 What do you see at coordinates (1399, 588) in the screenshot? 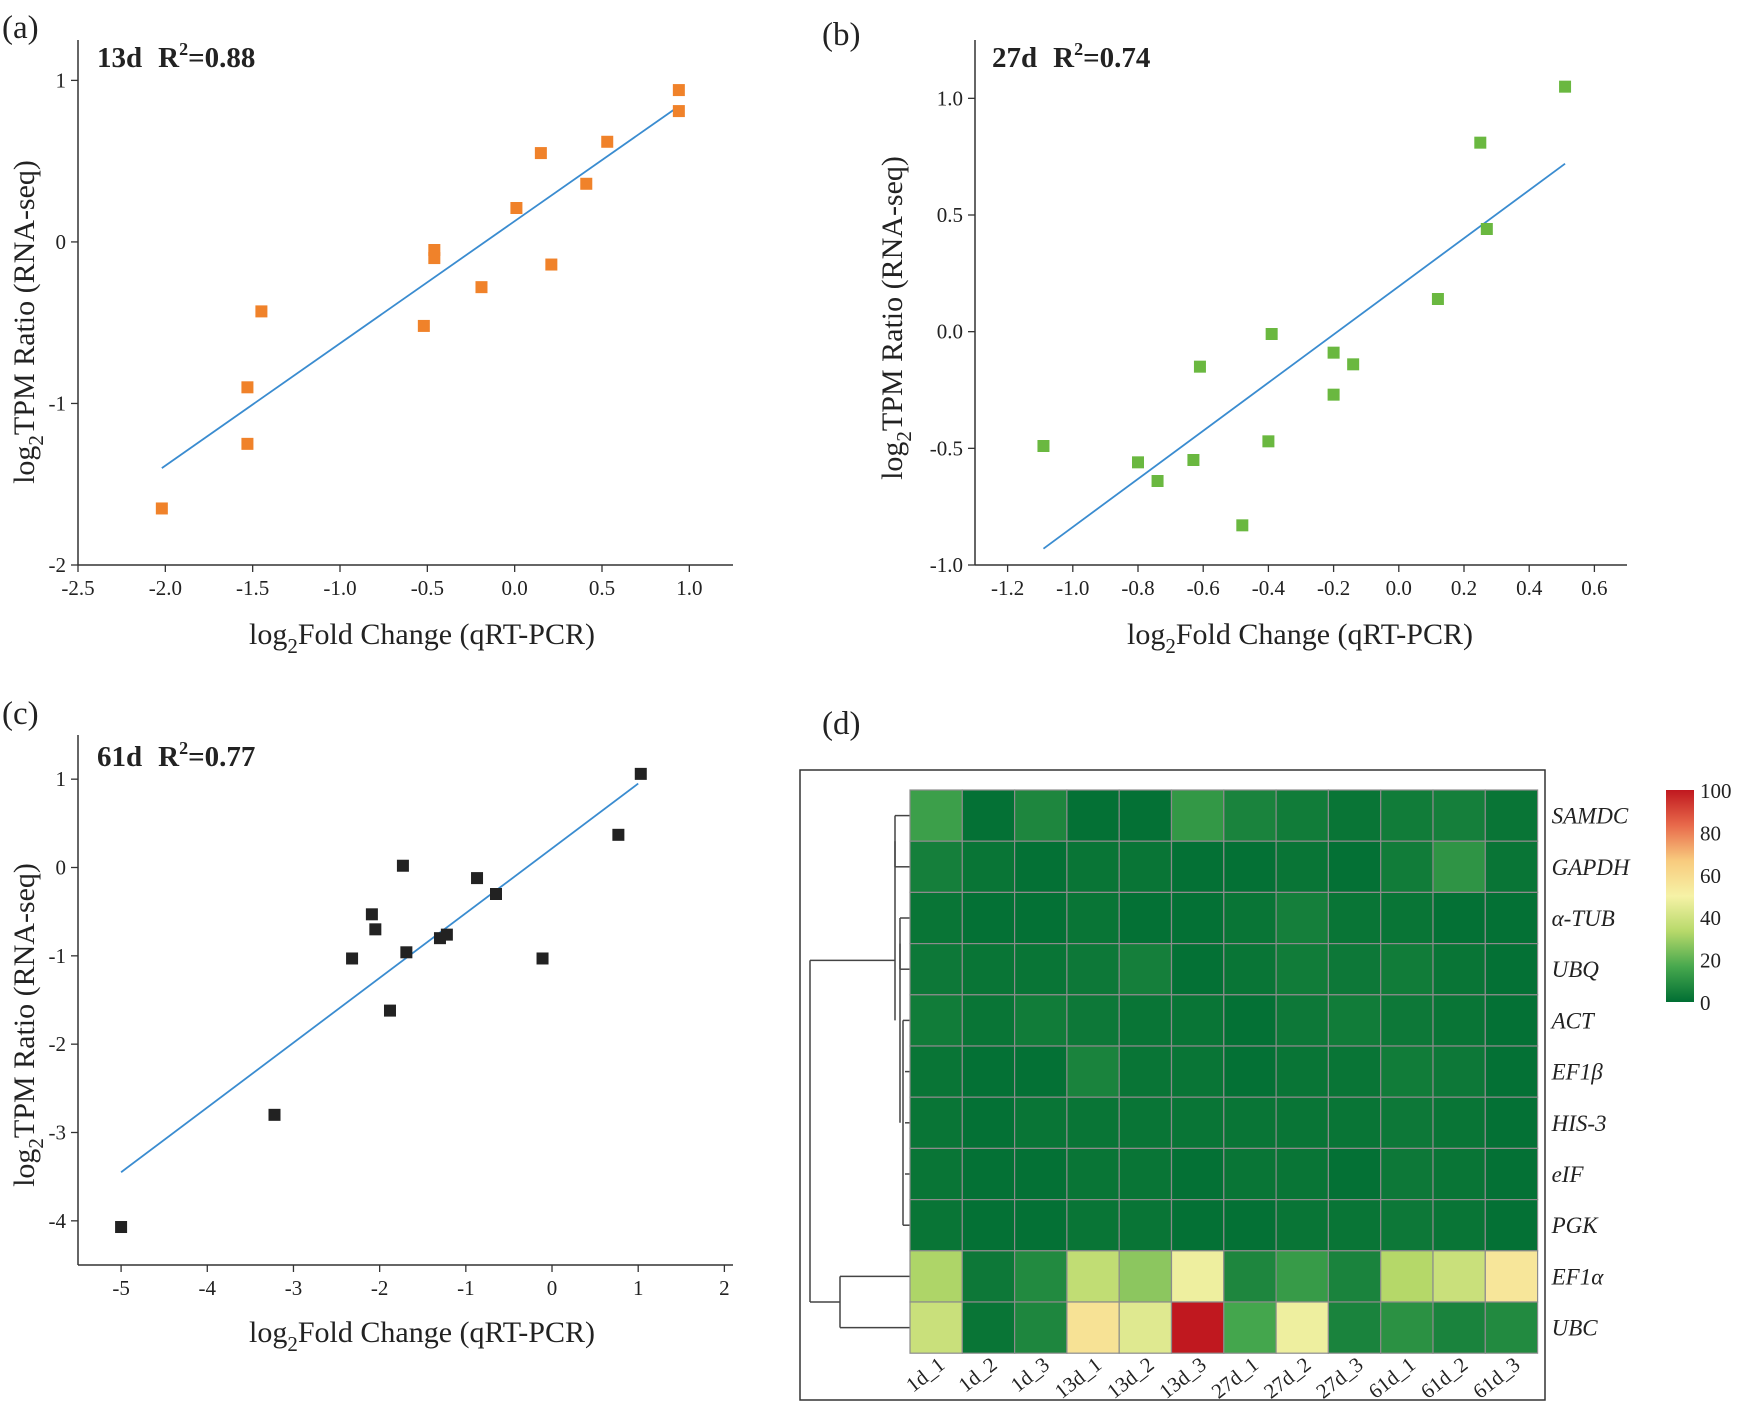
I see `panel-b-x-tick-label: 0.0` at bounding box center [1399, 588].